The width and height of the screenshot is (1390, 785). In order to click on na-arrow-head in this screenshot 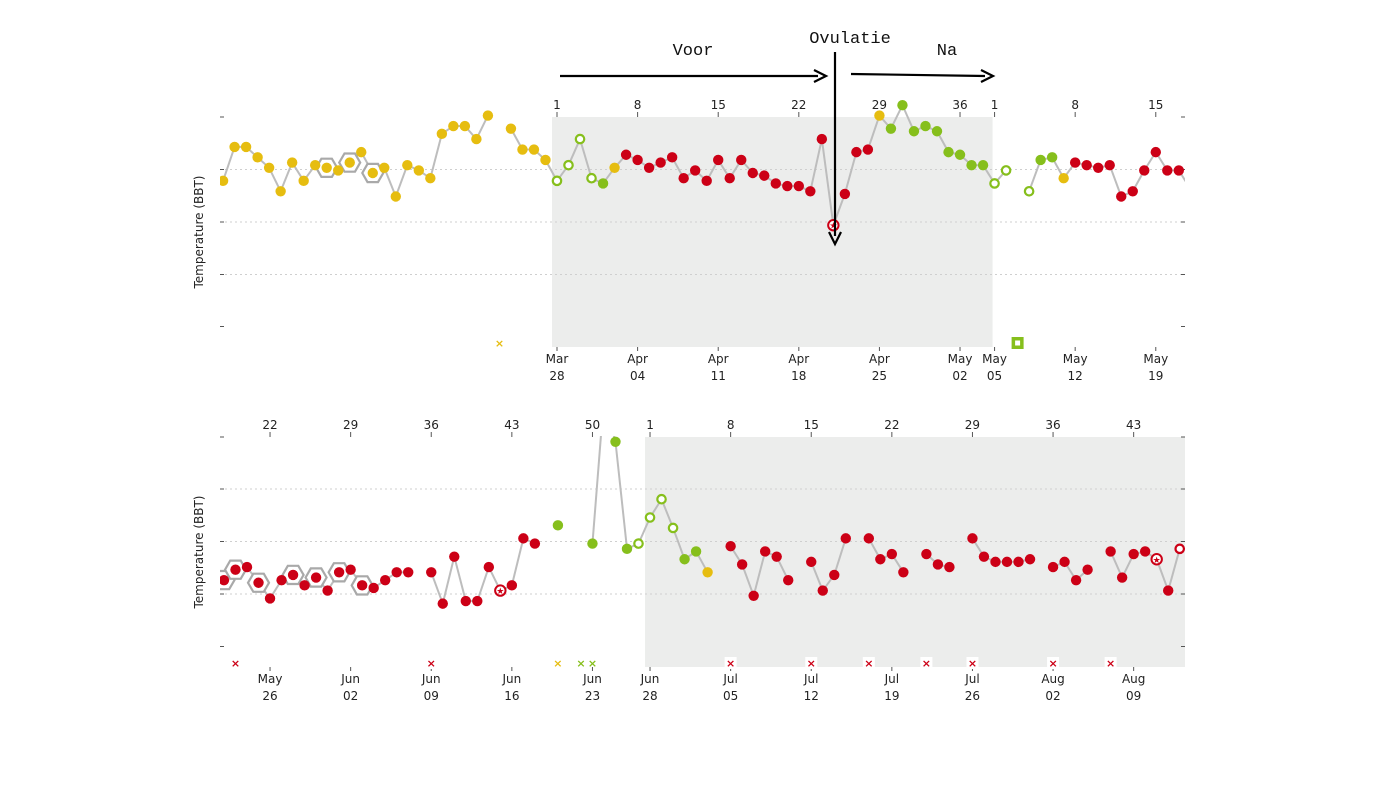, I will do `click(988, 76)`.